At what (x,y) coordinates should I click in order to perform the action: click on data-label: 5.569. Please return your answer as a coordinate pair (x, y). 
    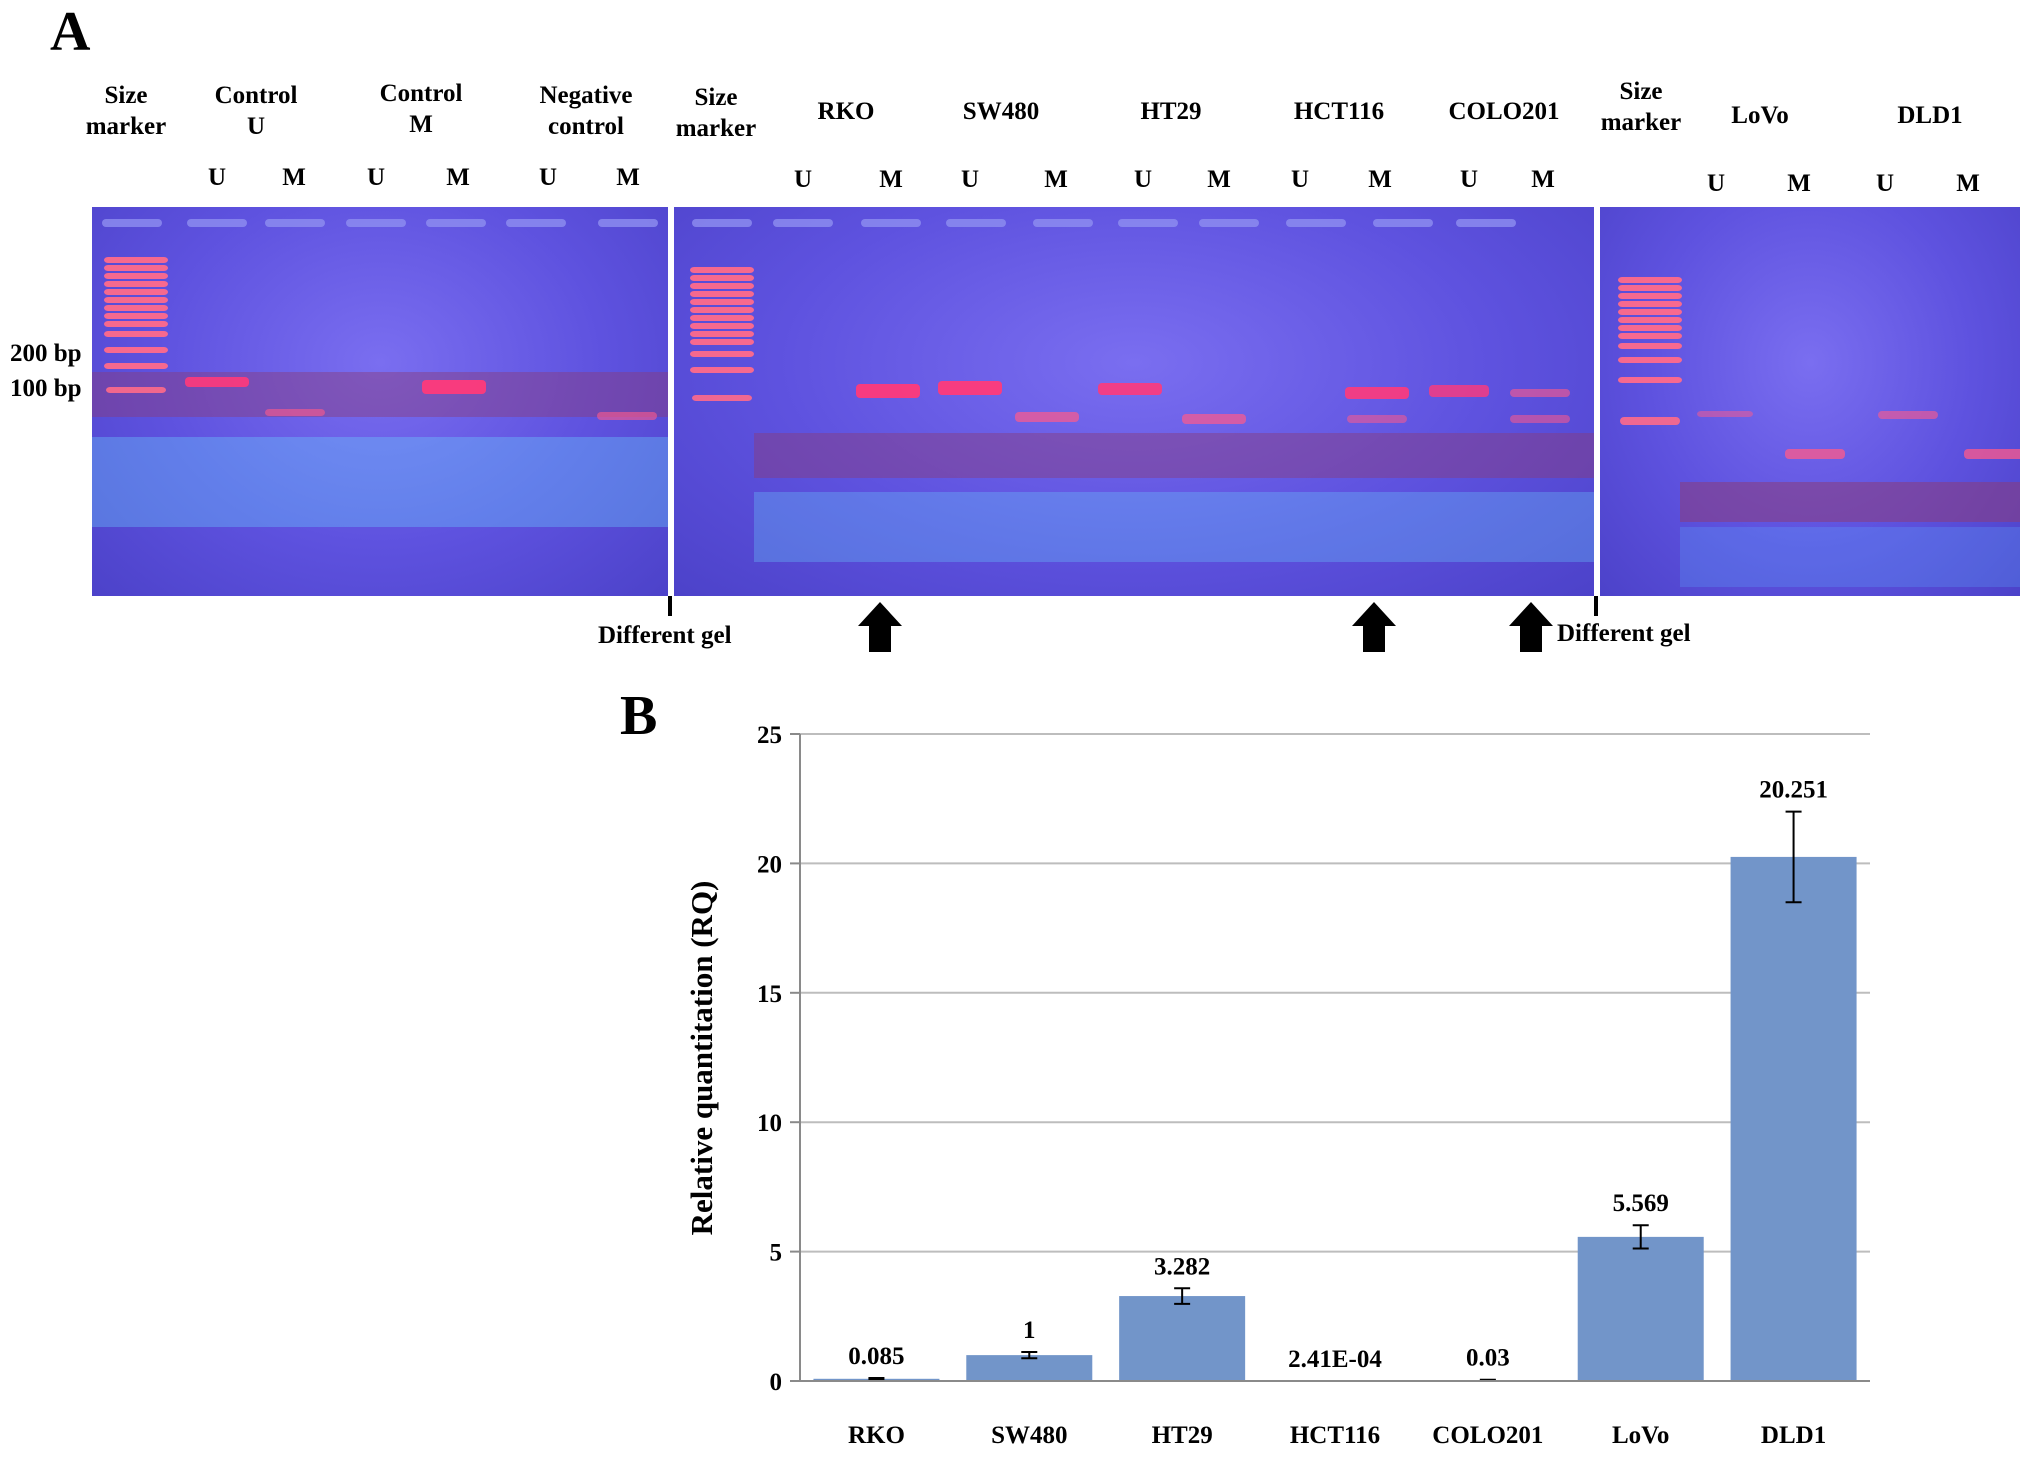
    Looking at the image, I should click on (1641, 1203).